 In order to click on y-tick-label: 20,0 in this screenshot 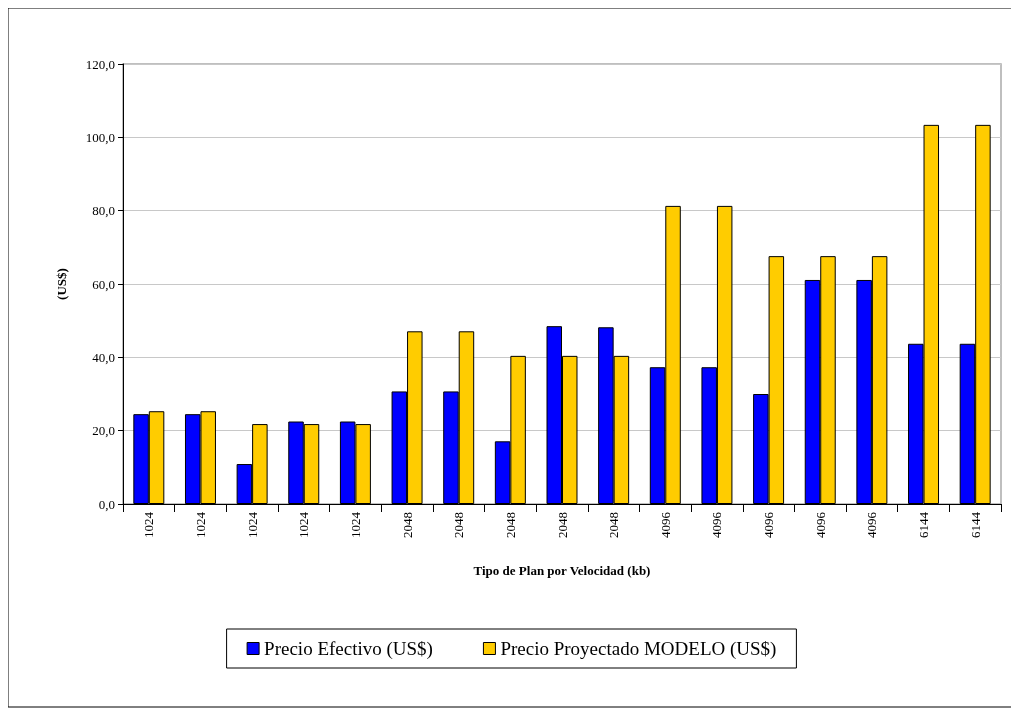, I will do `click(103, 431)`.